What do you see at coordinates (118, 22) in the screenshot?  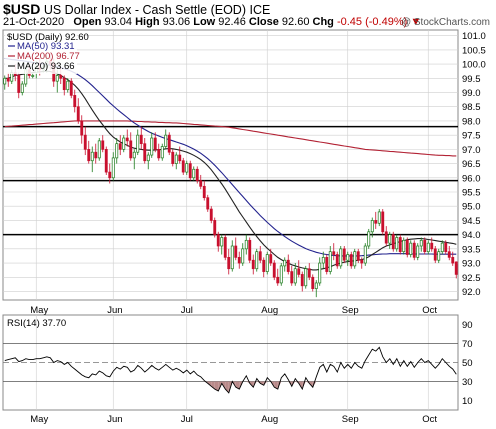 I see `open-value: 93.04` at bounding box center [118, 22].